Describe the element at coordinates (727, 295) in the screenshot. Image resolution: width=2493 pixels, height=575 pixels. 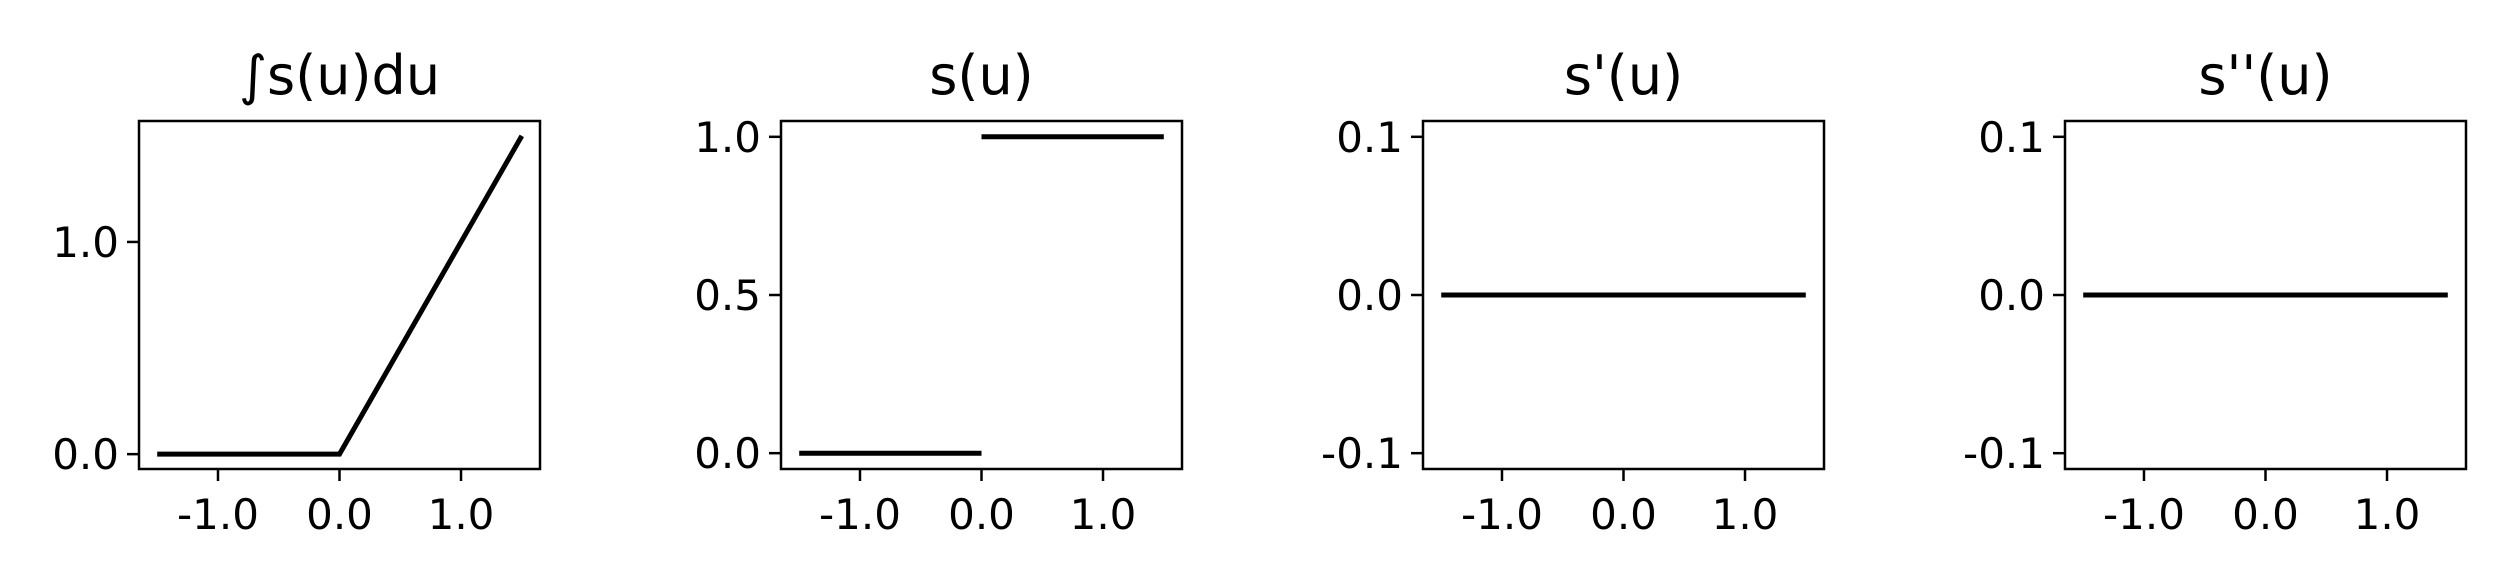
I see `y-tick-label: 0.5` at that location.